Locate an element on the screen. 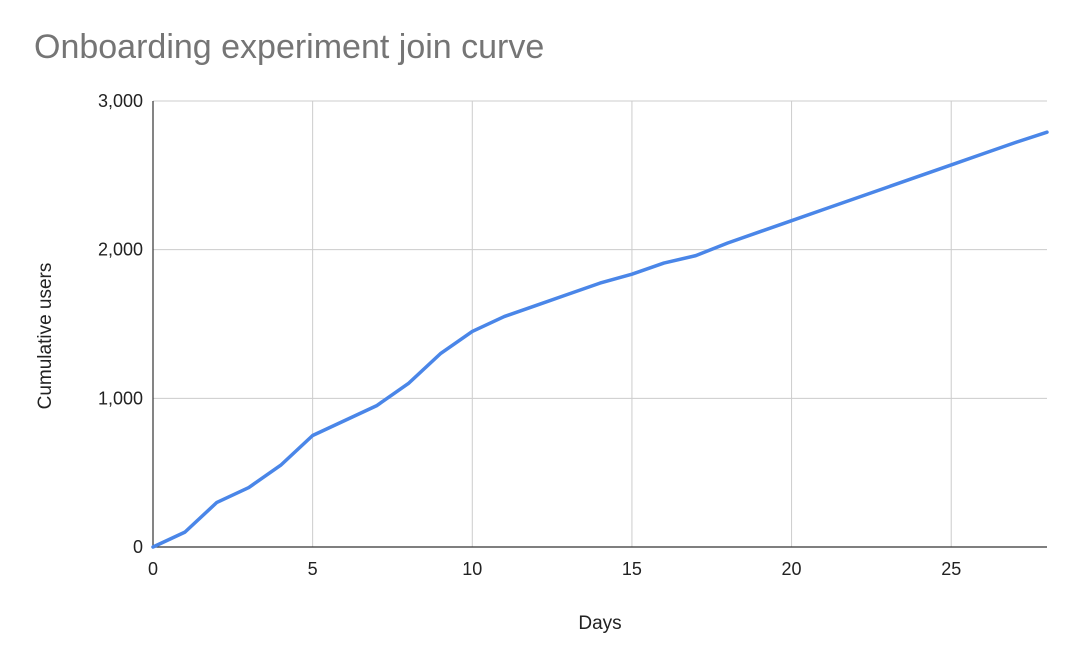 The height and width of the screenshot is (664, 1074). x-tick-label: 15 is located at coordinates (632, 569).